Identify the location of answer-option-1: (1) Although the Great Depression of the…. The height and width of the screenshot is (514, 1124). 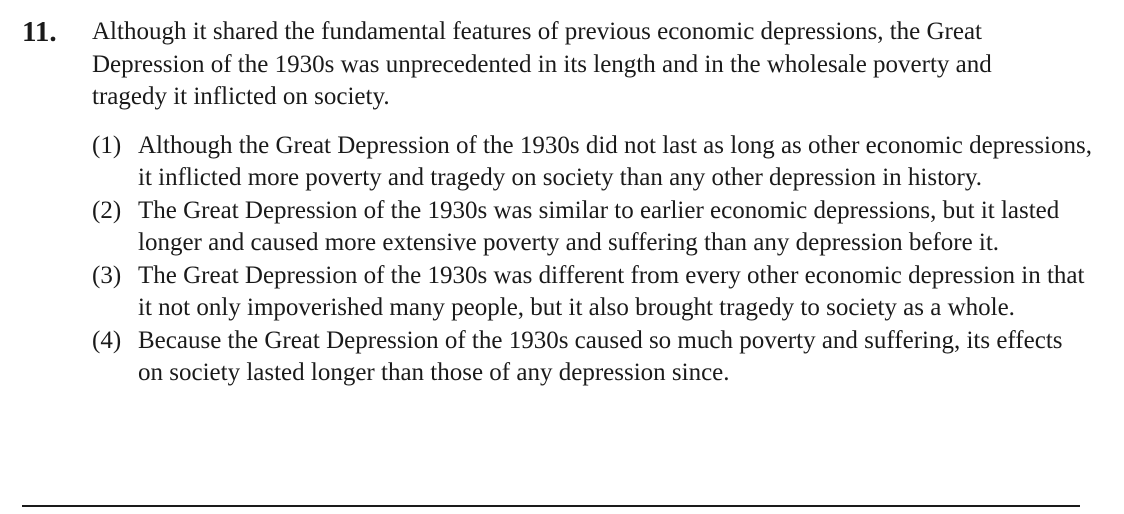
(592, 162).